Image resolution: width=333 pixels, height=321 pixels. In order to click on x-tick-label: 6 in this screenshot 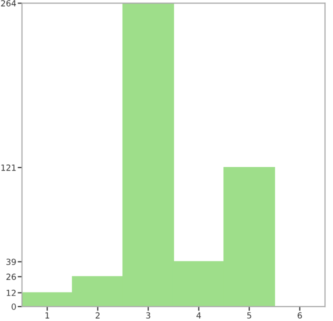, I will do `click(300, 315)`.